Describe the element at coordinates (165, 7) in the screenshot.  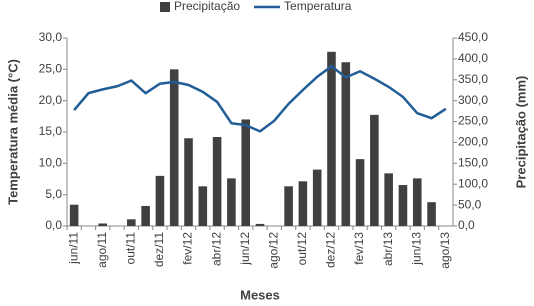
I see `legend-swatch` at that location.